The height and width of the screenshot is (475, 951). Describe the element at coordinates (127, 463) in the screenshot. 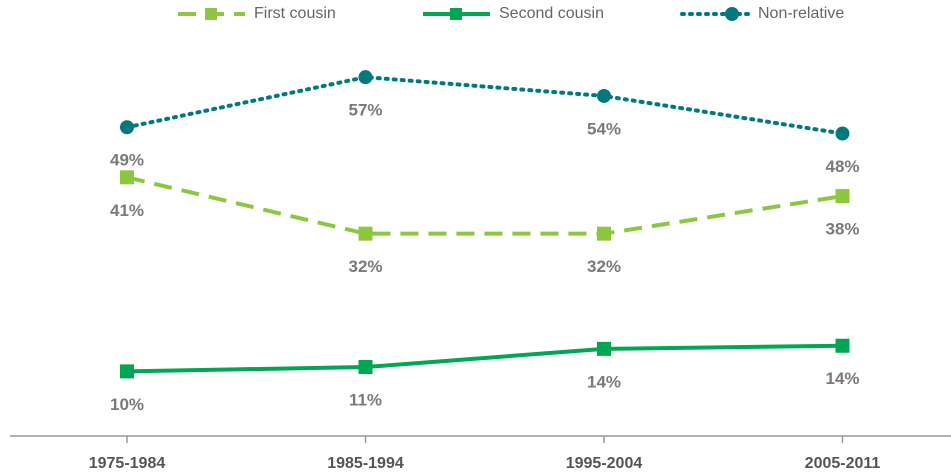

I see `x-tick-label: 1975-1984` at that location.